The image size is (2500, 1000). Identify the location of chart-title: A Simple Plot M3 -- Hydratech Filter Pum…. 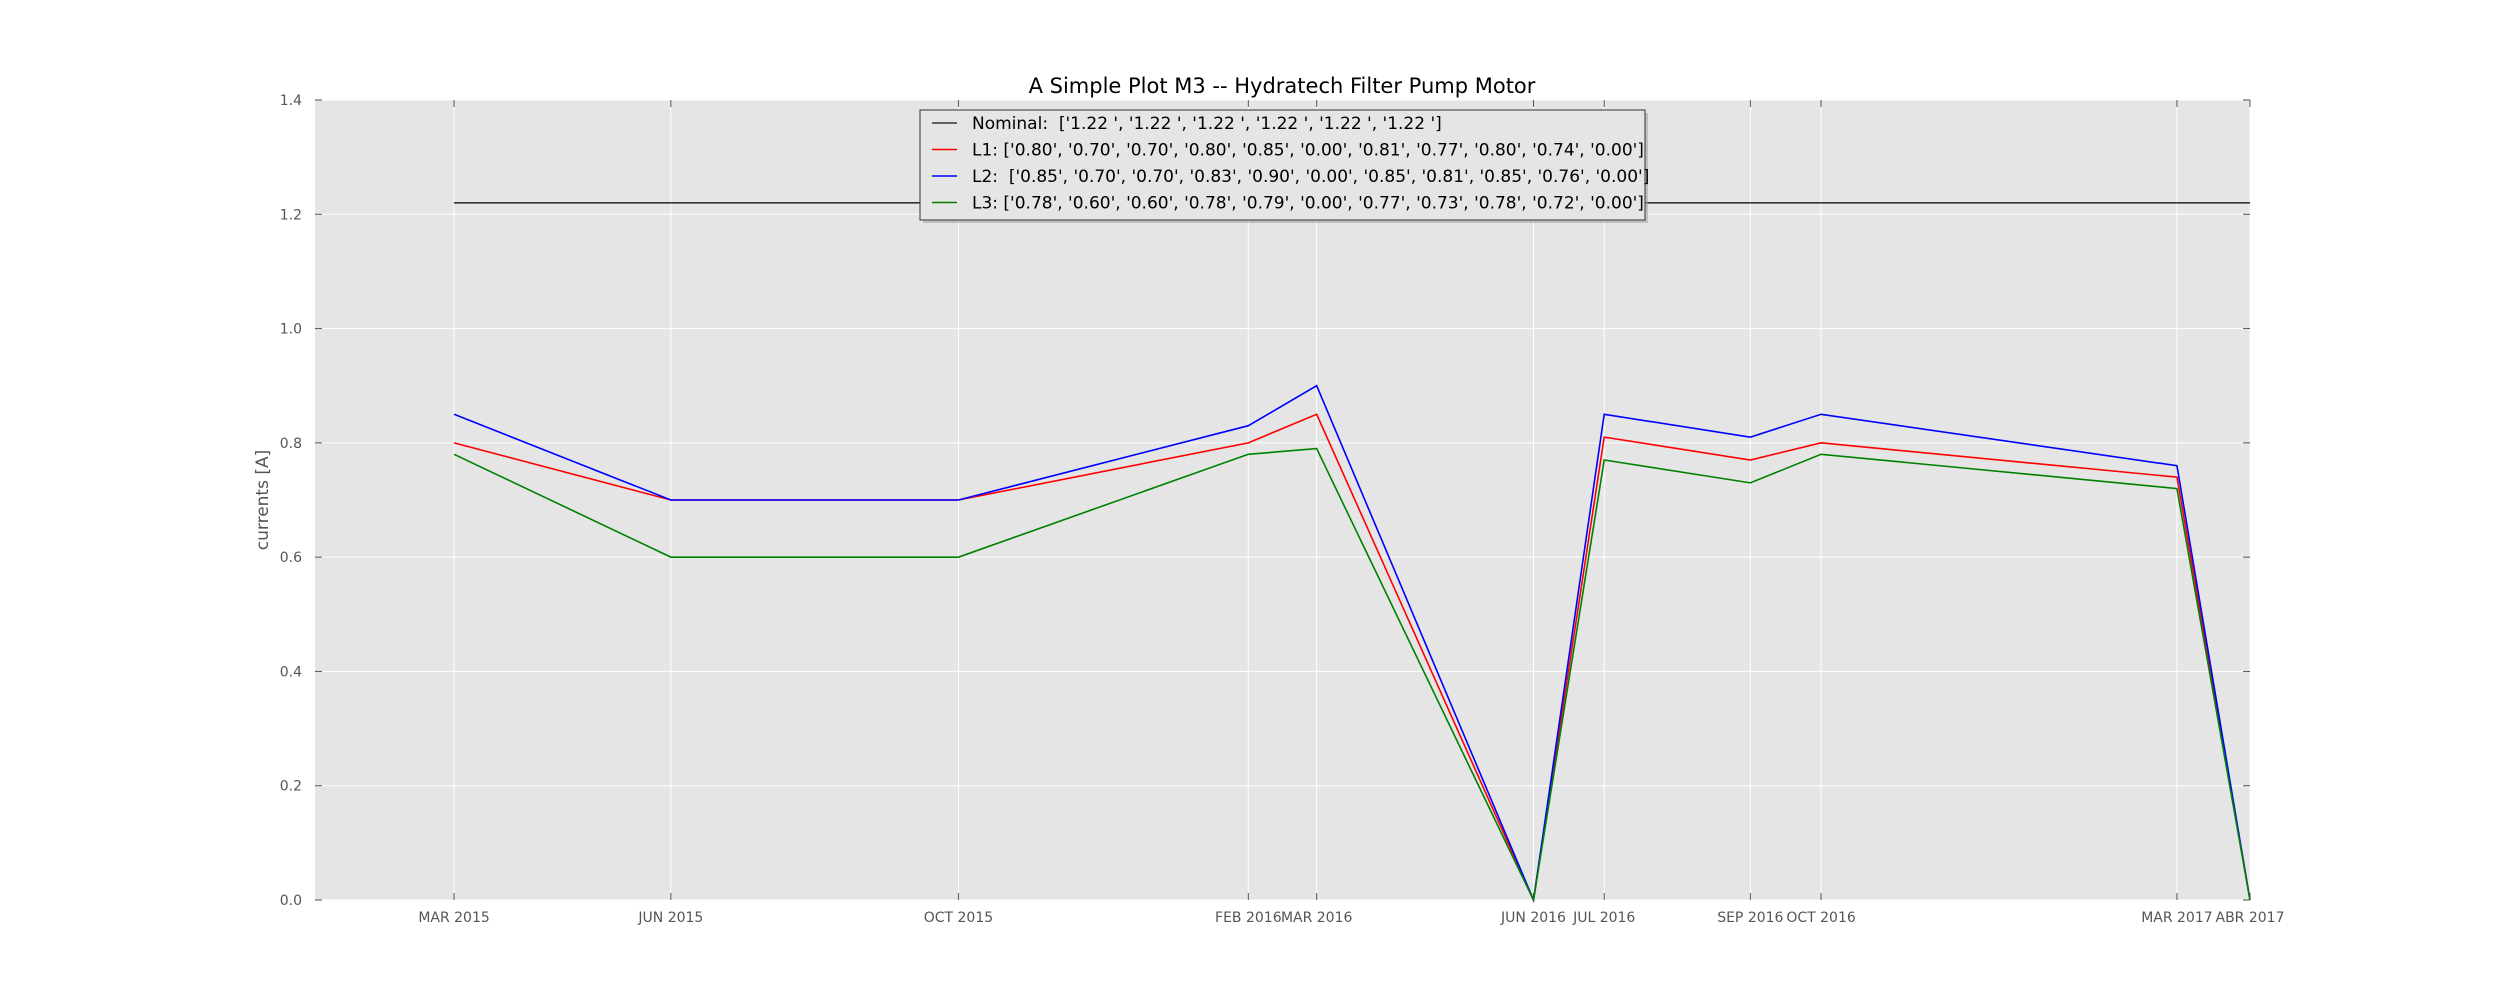
(1282, 86).